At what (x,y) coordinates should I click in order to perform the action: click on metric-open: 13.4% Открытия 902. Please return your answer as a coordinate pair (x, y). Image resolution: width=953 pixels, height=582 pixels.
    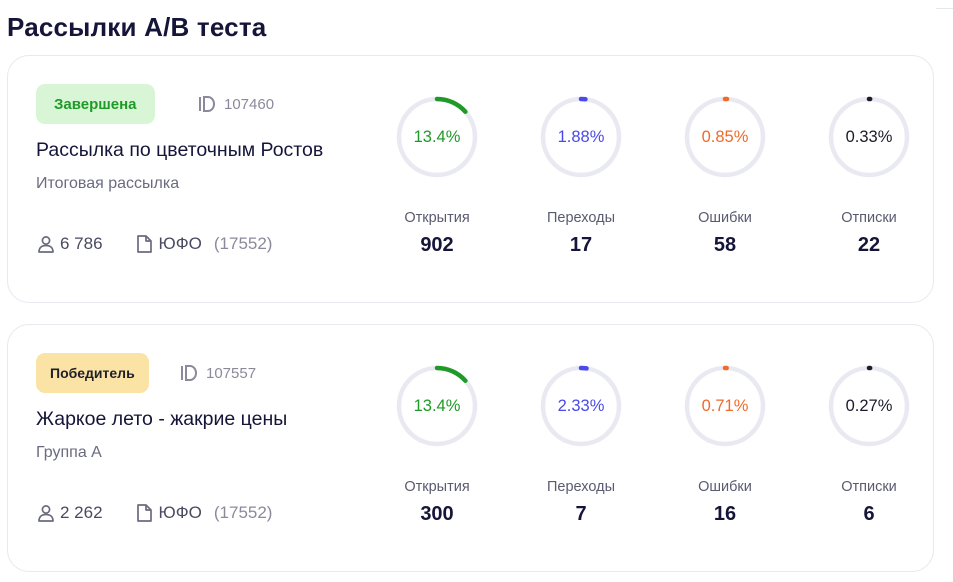
    Looking at the image, I should click on (437, 175).